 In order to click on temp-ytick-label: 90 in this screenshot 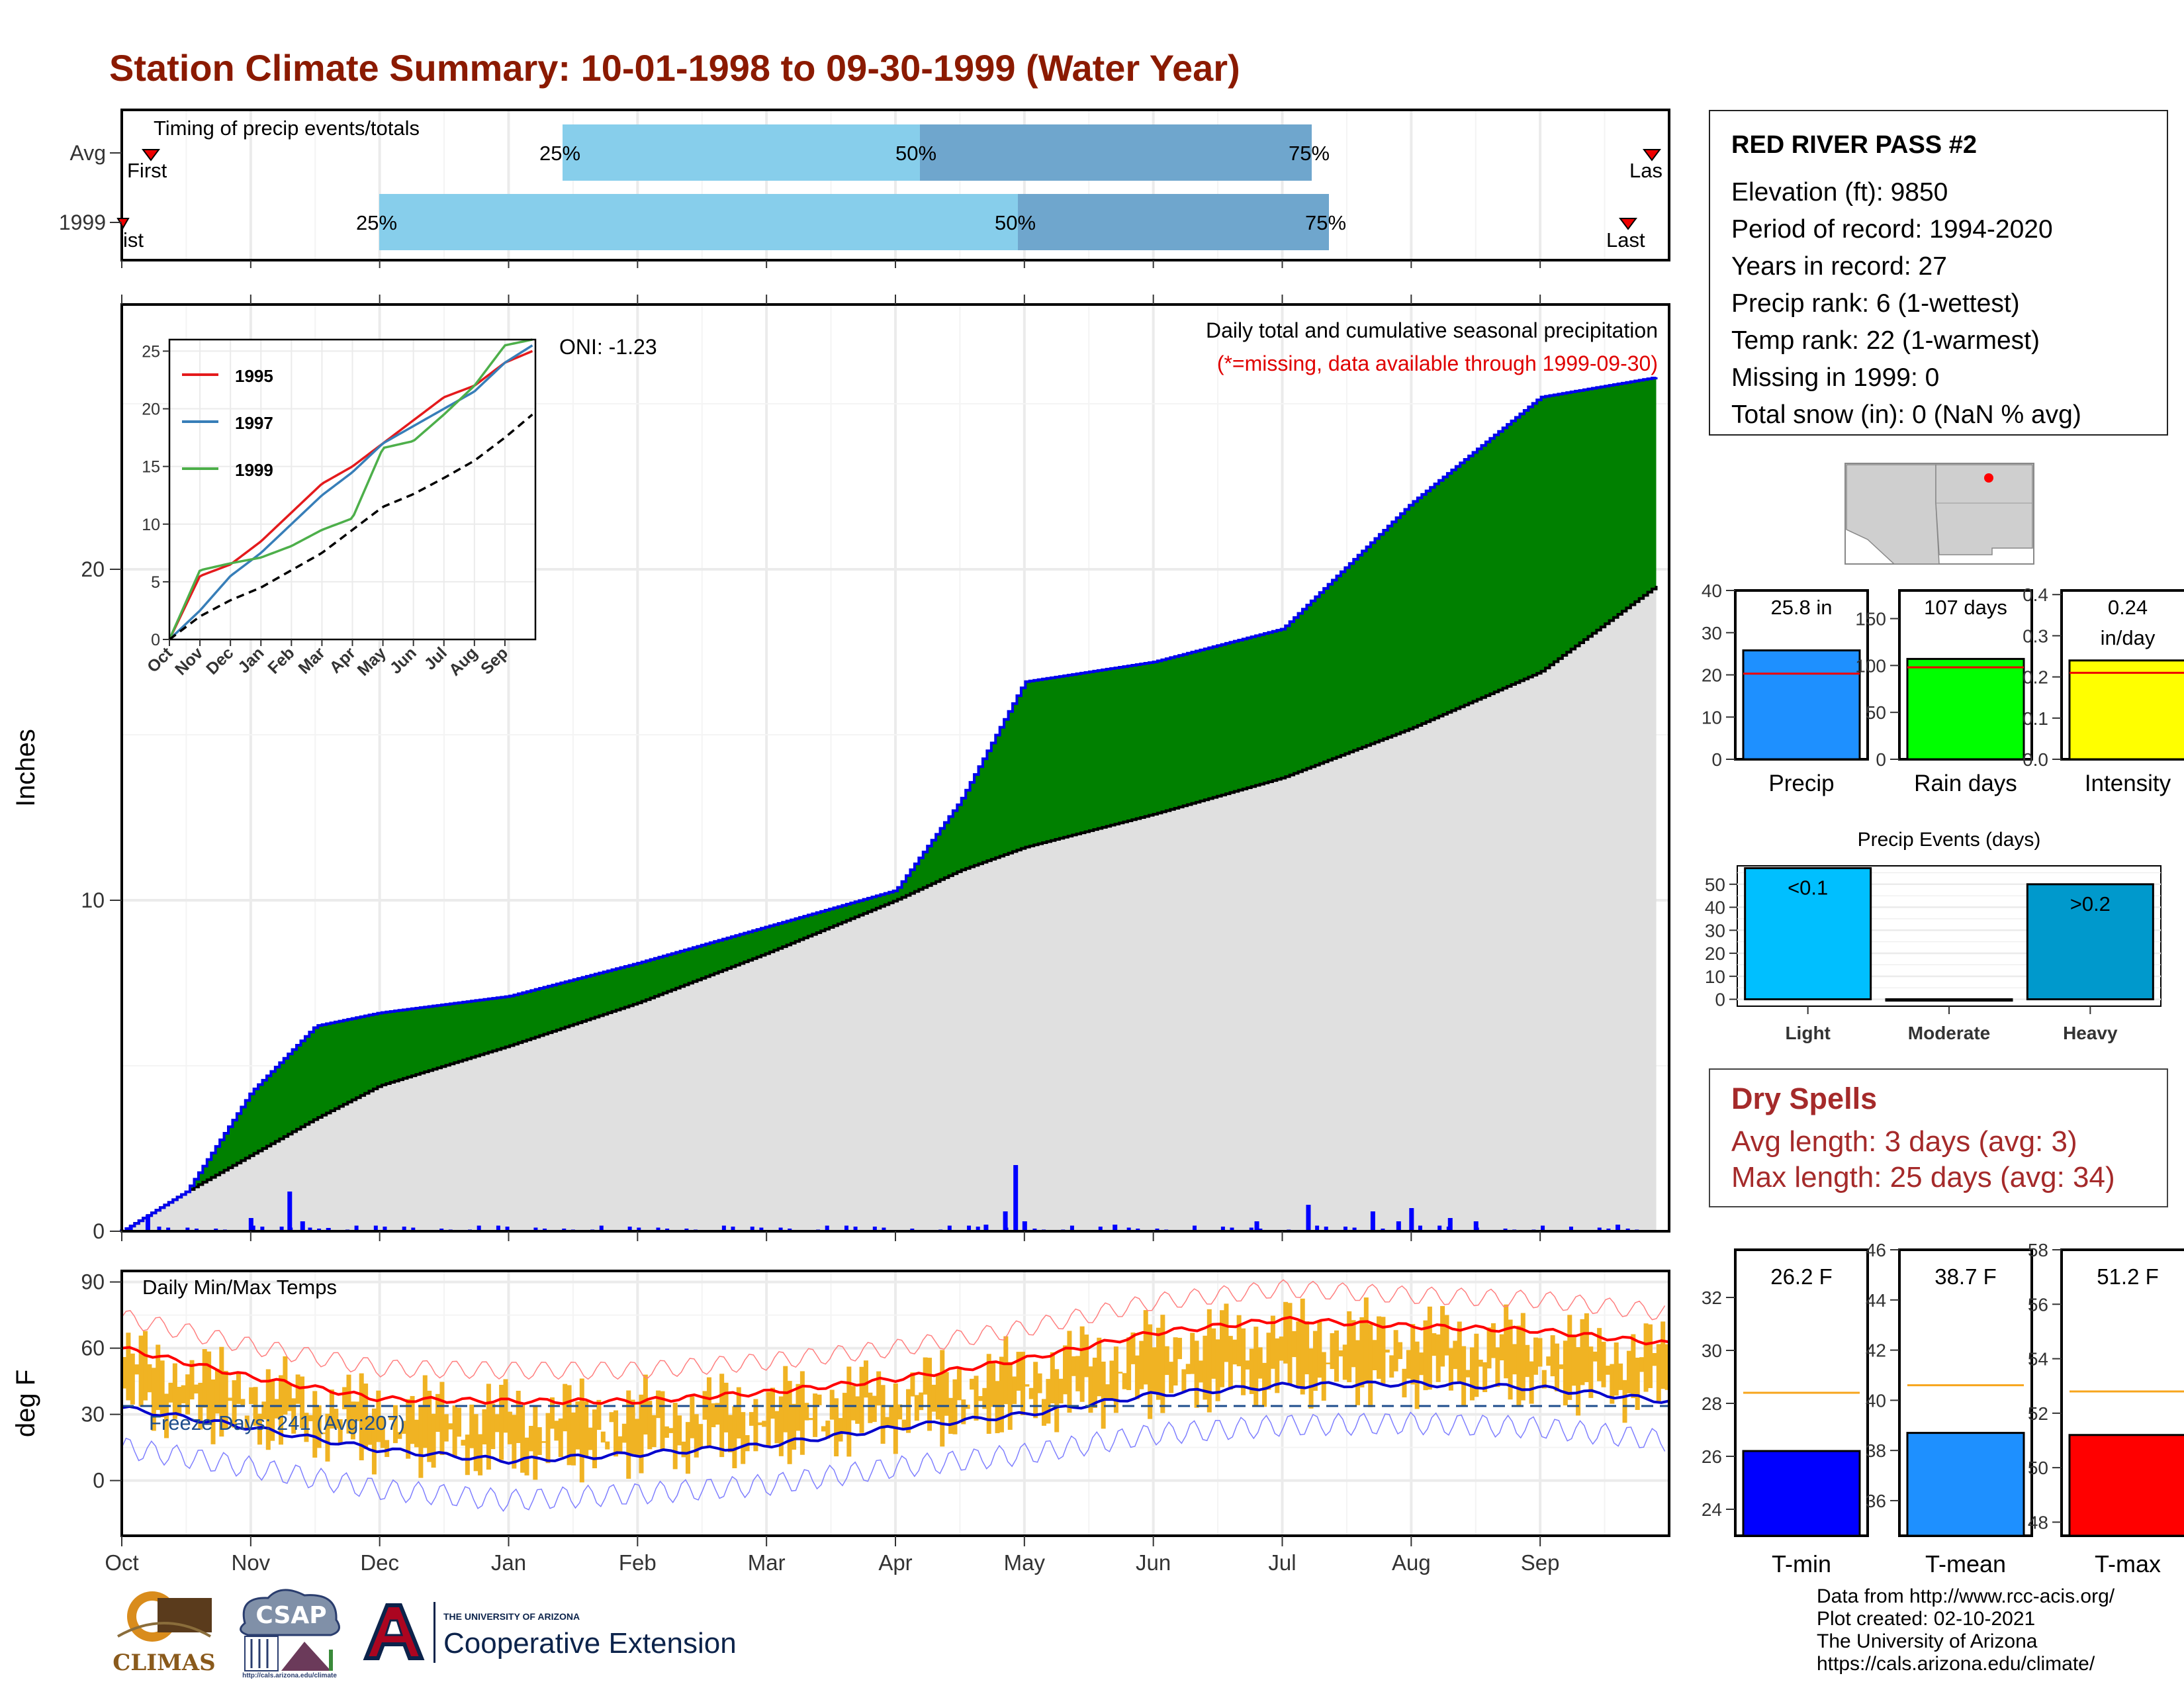, I will do `click(93, 1282)`.